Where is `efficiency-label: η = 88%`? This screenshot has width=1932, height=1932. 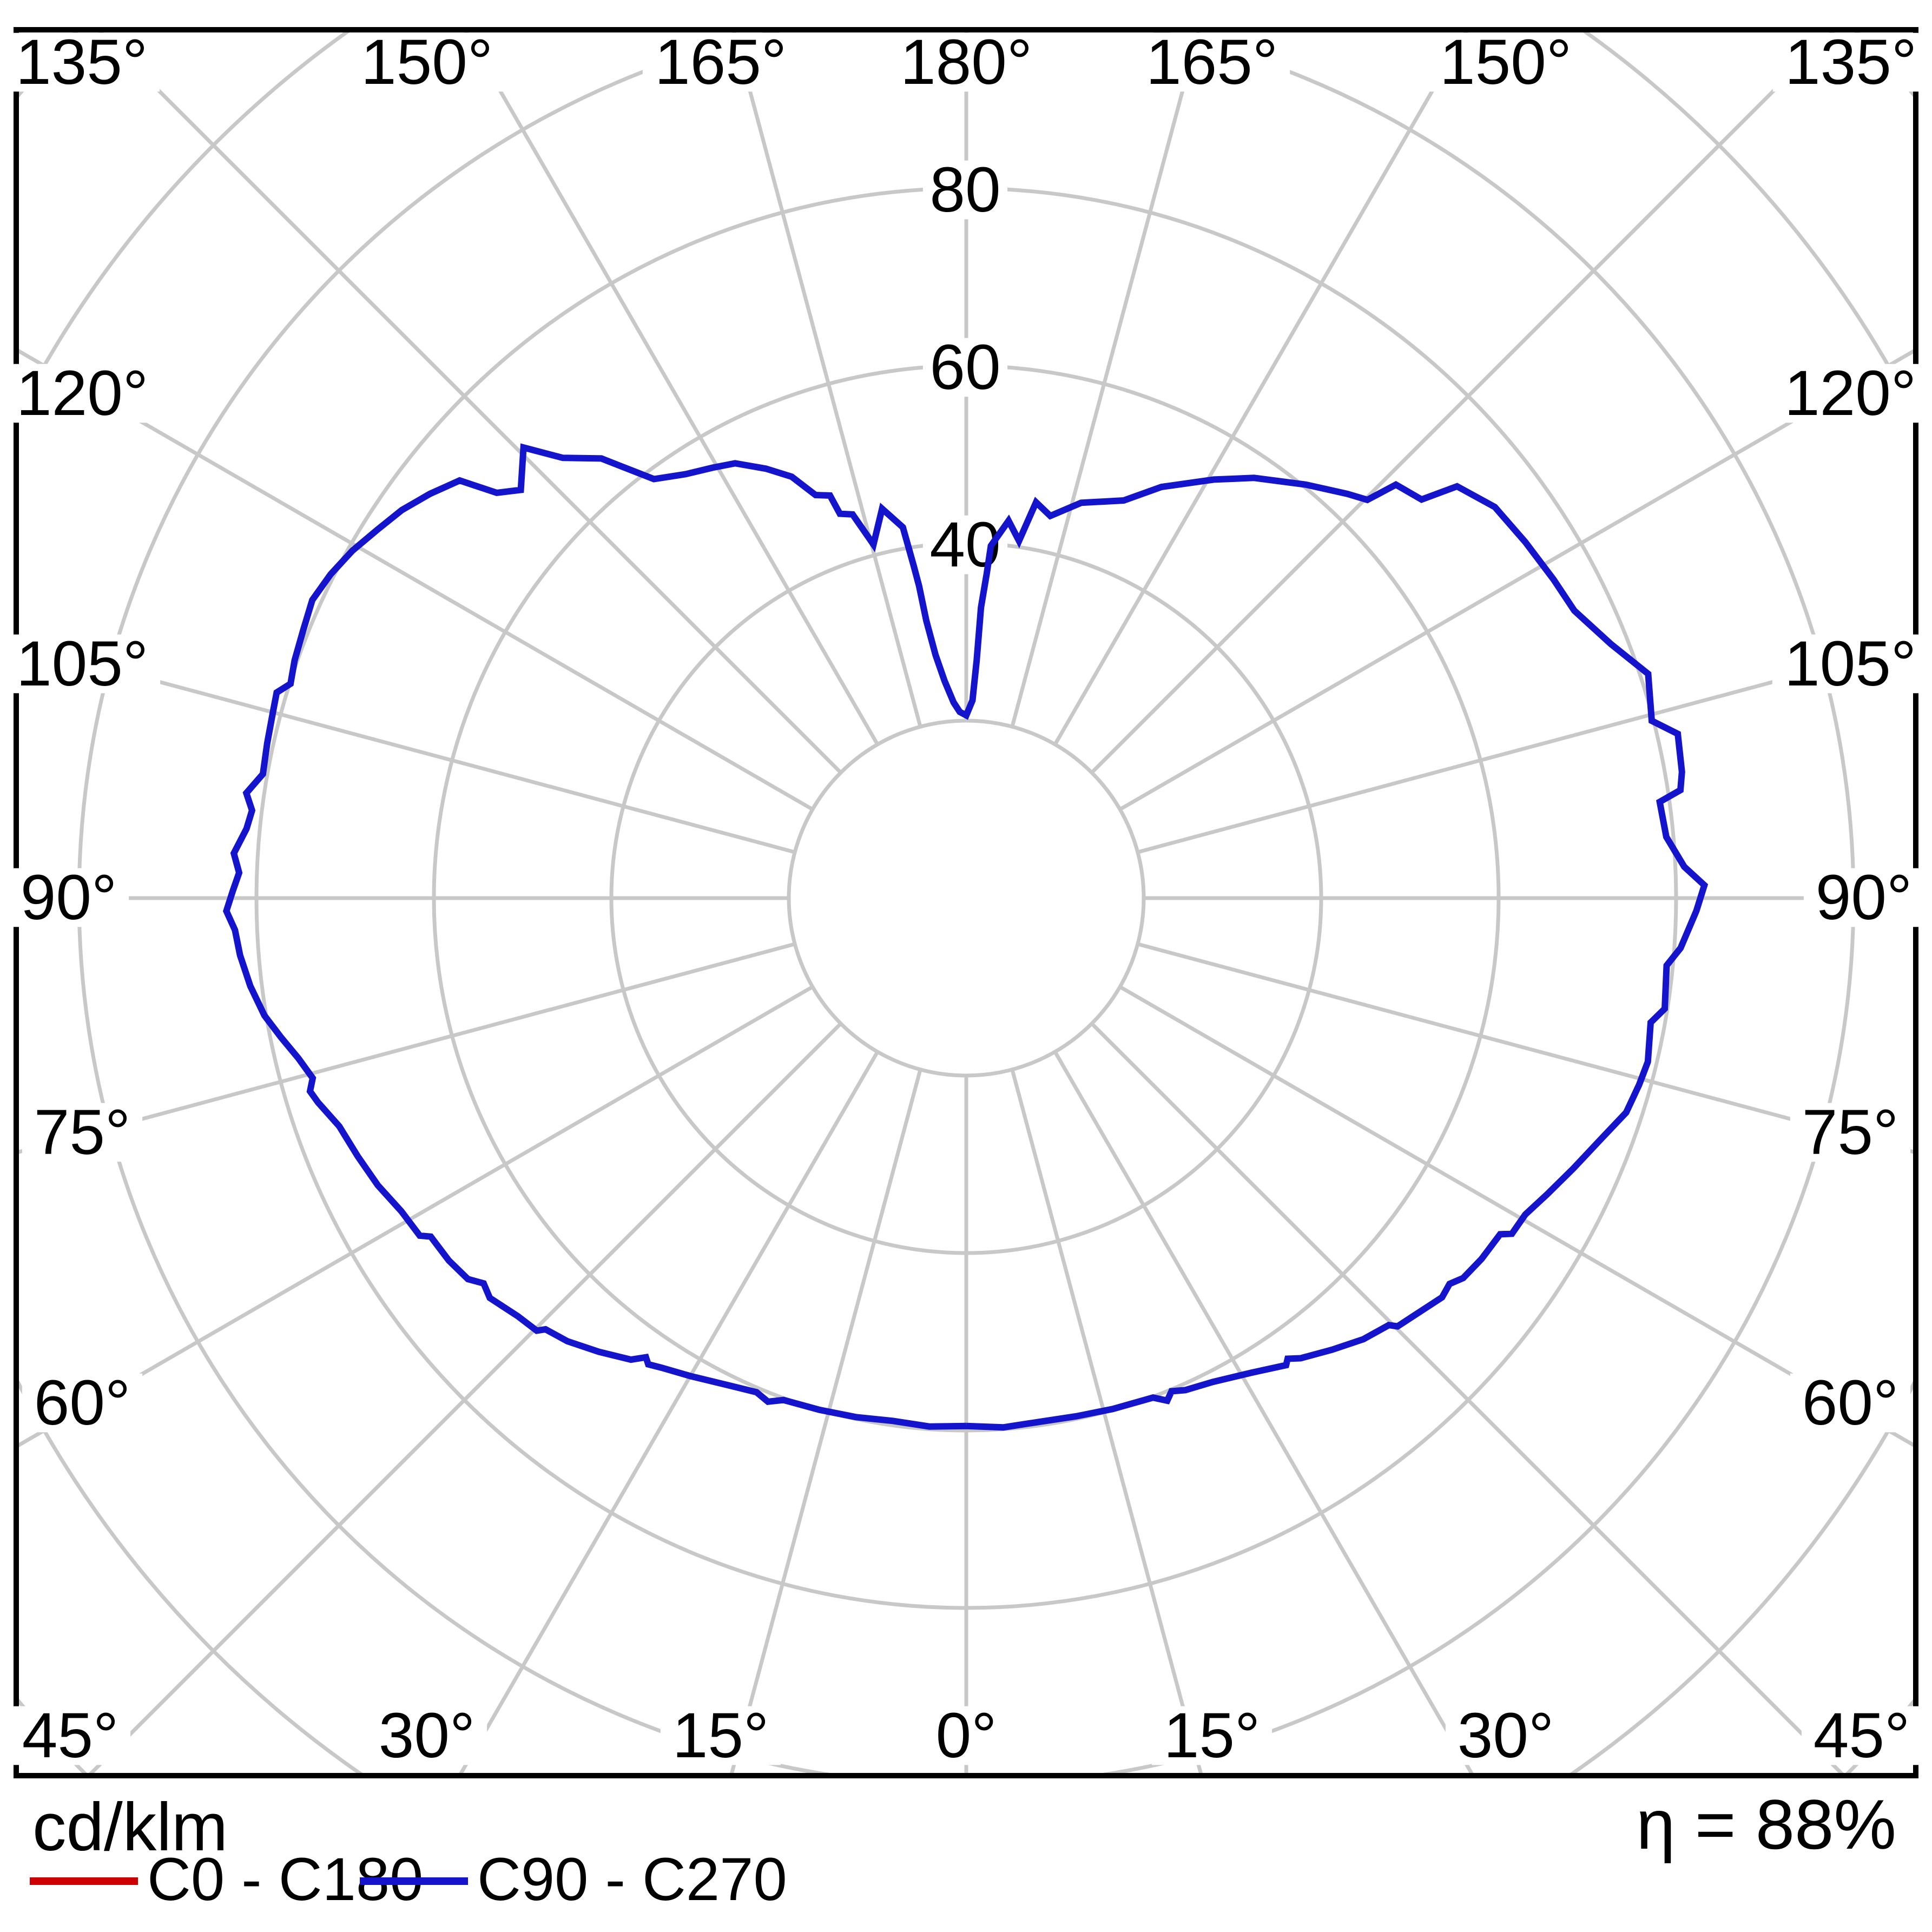
efficiency-label: η = 88% is located at coordinates (1766, 1824).